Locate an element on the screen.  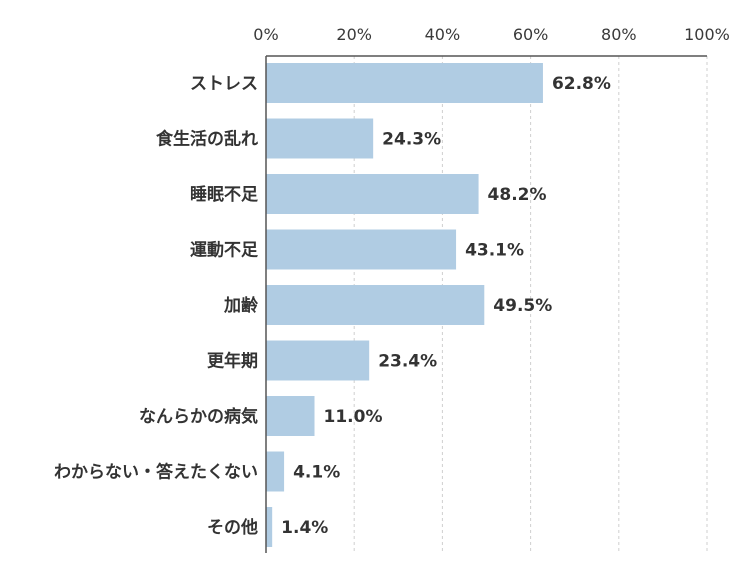
x-tick-labels: 0% 20% 40% 60% 80% 100% is located at coordinates (491, 34).